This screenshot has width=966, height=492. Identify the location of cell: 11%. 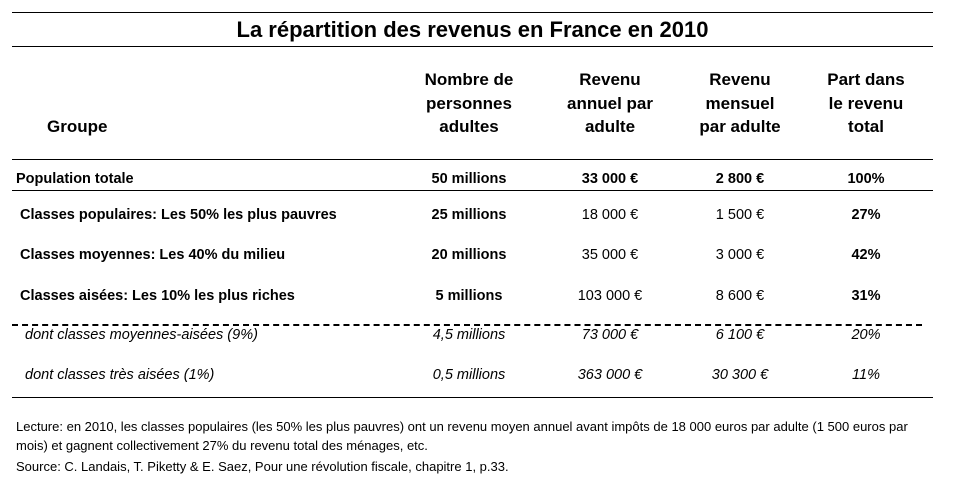
(866, 375).